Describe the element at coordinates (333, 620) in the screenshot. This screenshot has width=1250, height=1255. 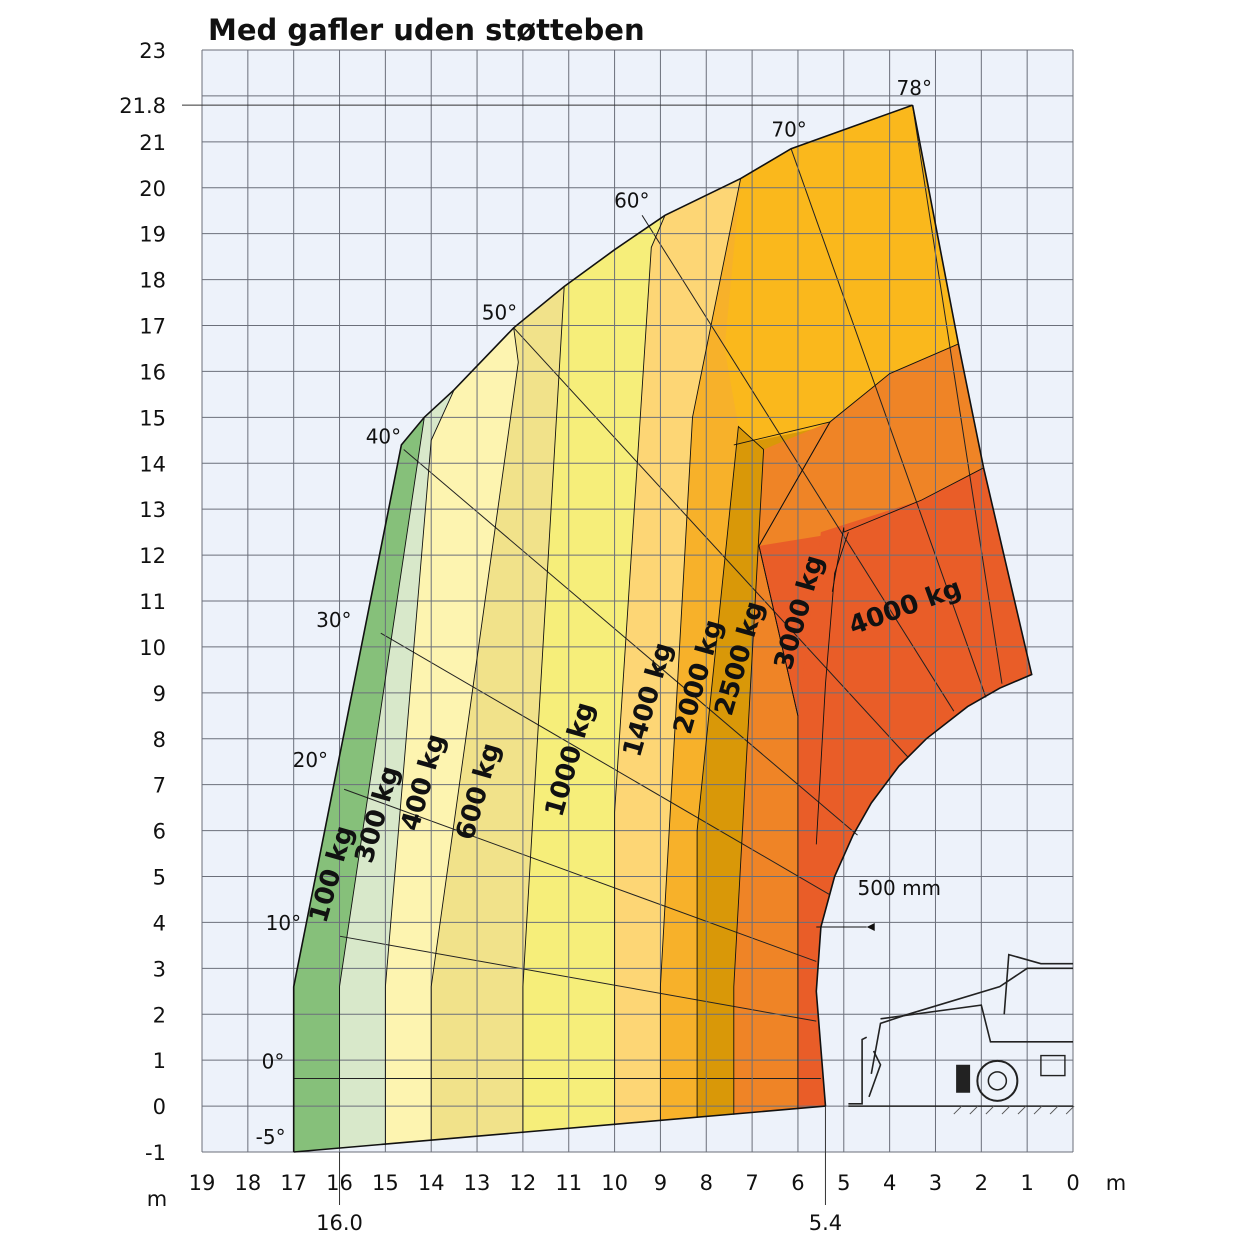
I see `boom-angle-label: 30°` at that location.